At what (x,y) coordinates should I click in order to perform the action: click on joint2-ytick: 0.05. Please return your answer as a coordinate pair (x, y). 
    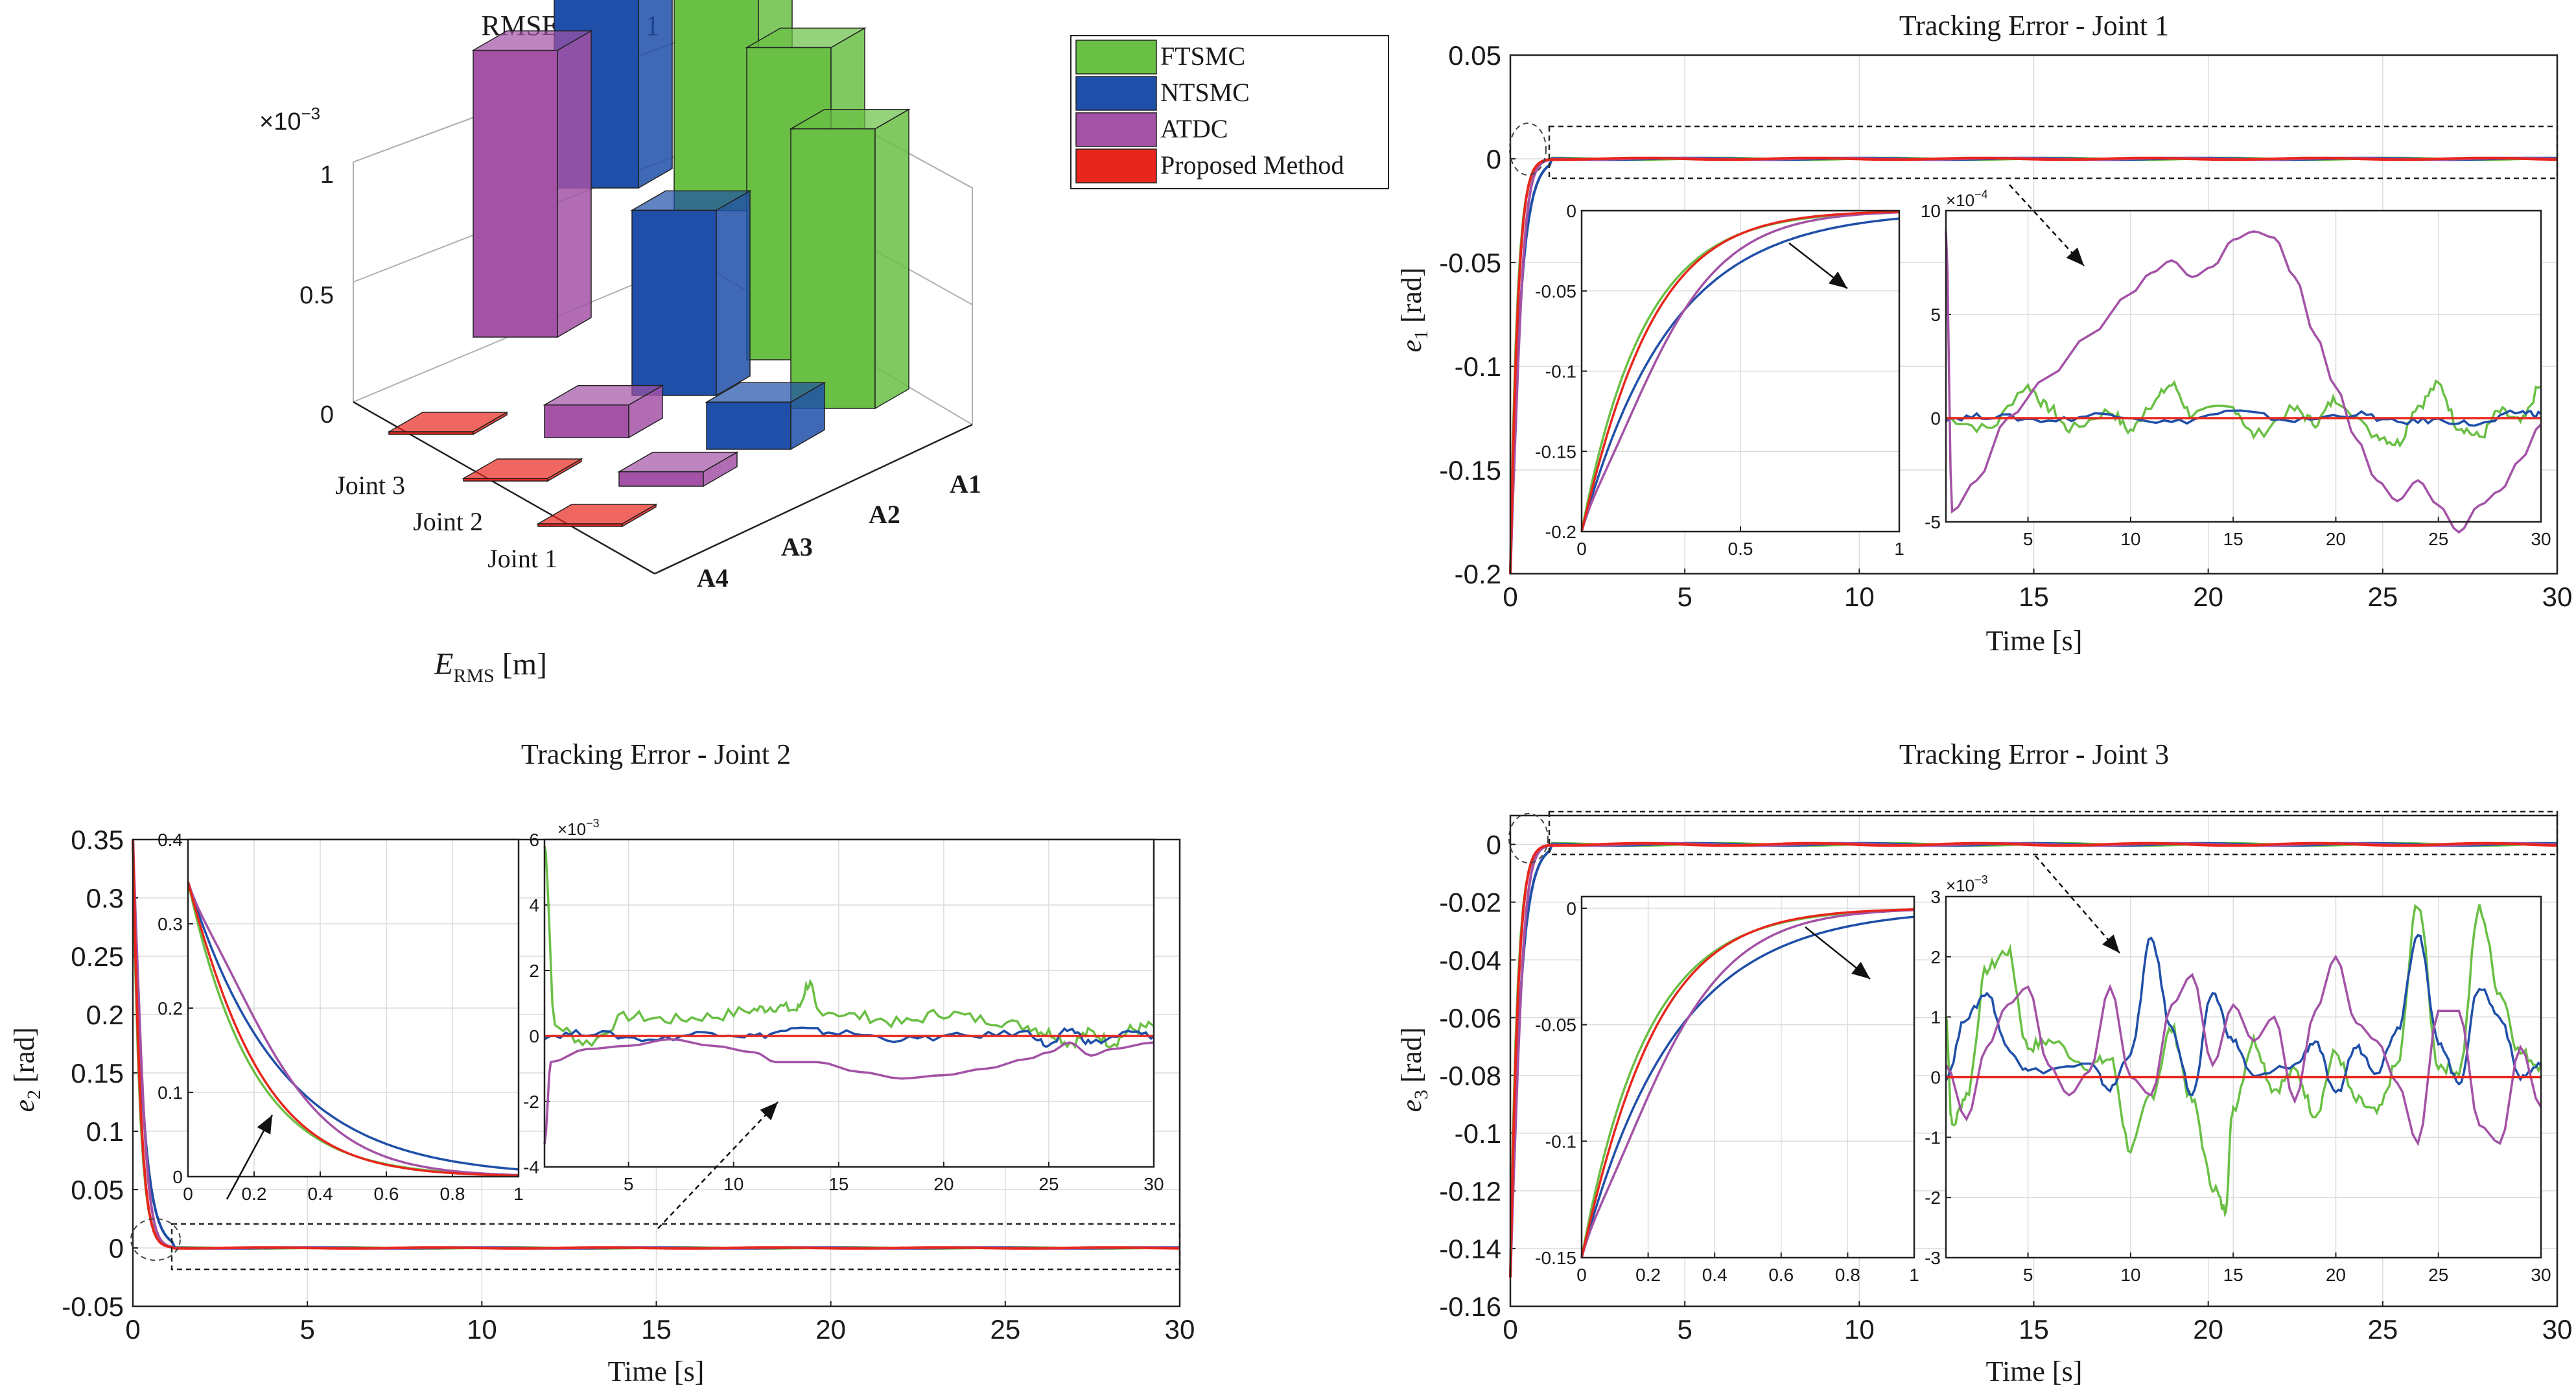
    Looking at the image, I should click on (97, 1190).